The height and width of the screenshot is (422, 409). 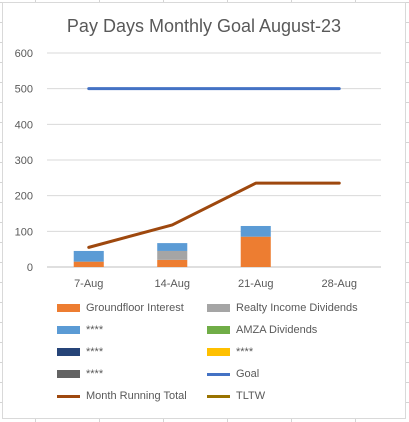 What do you see at coordinates (214, 215) in the screenshot?
I see `line-series` at bounding box center [214, 215].